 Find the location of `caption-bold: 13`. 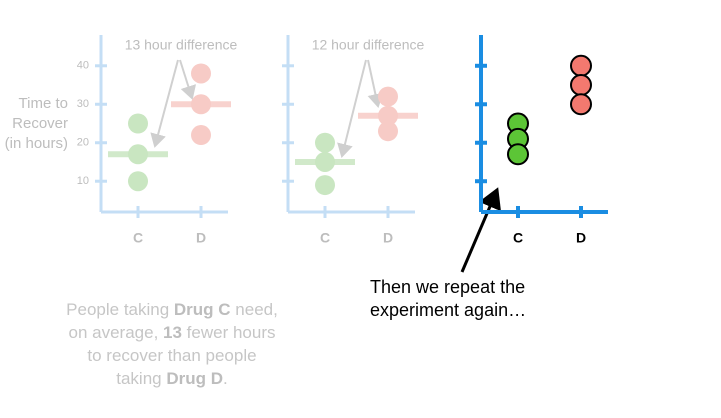

caption-bold: 13 is located at coordinates (172, 332).